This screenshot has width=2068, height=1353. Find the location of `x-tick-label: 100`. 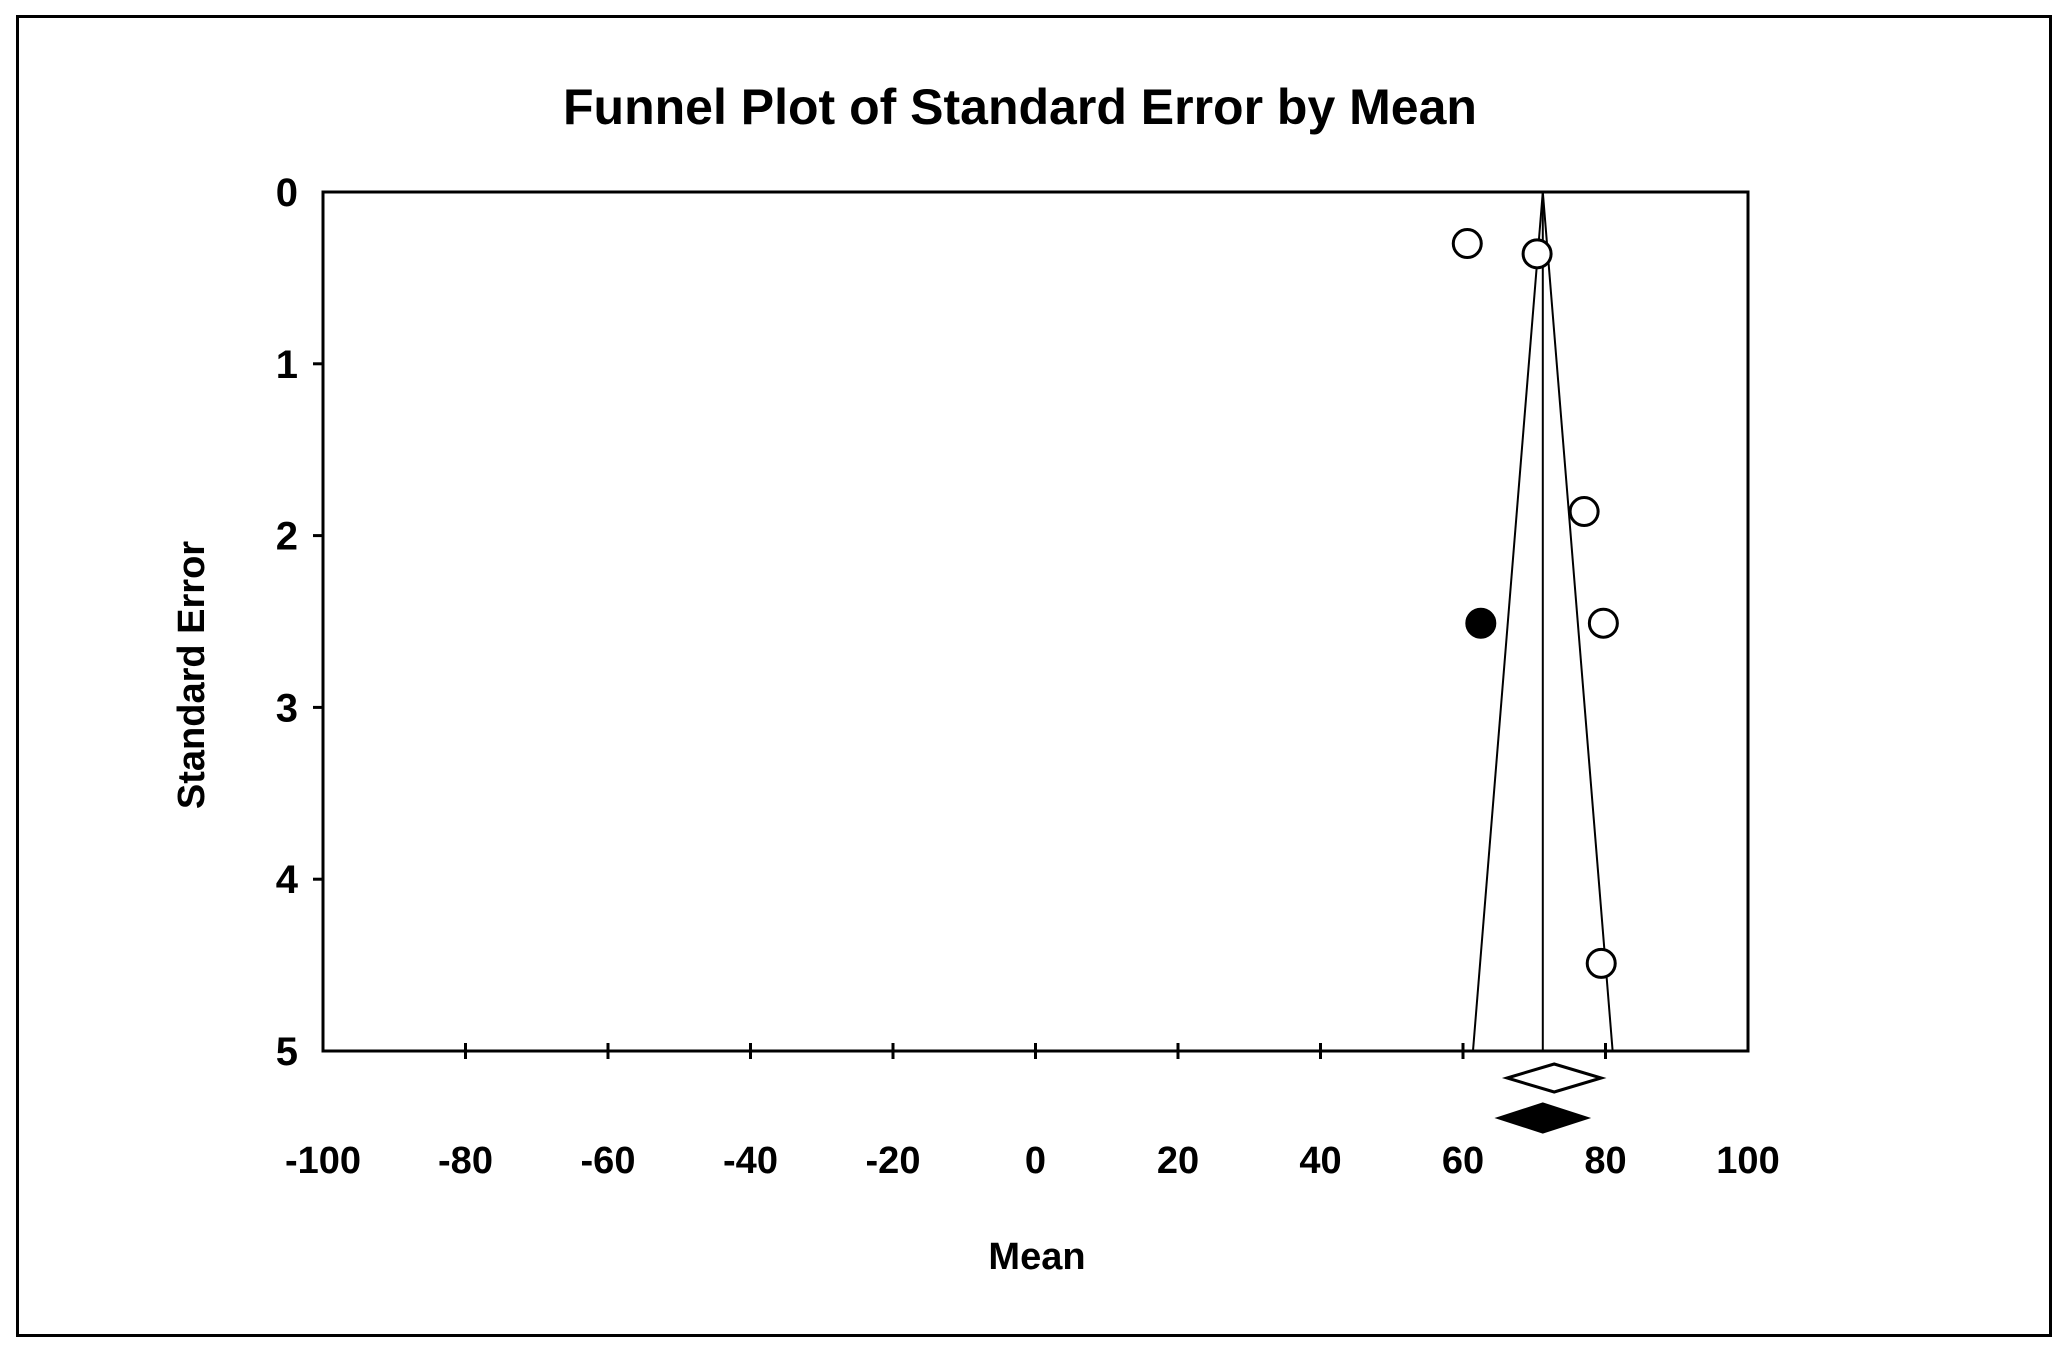

x-tick-label: 100 is located at coordinates (1747, 1161).